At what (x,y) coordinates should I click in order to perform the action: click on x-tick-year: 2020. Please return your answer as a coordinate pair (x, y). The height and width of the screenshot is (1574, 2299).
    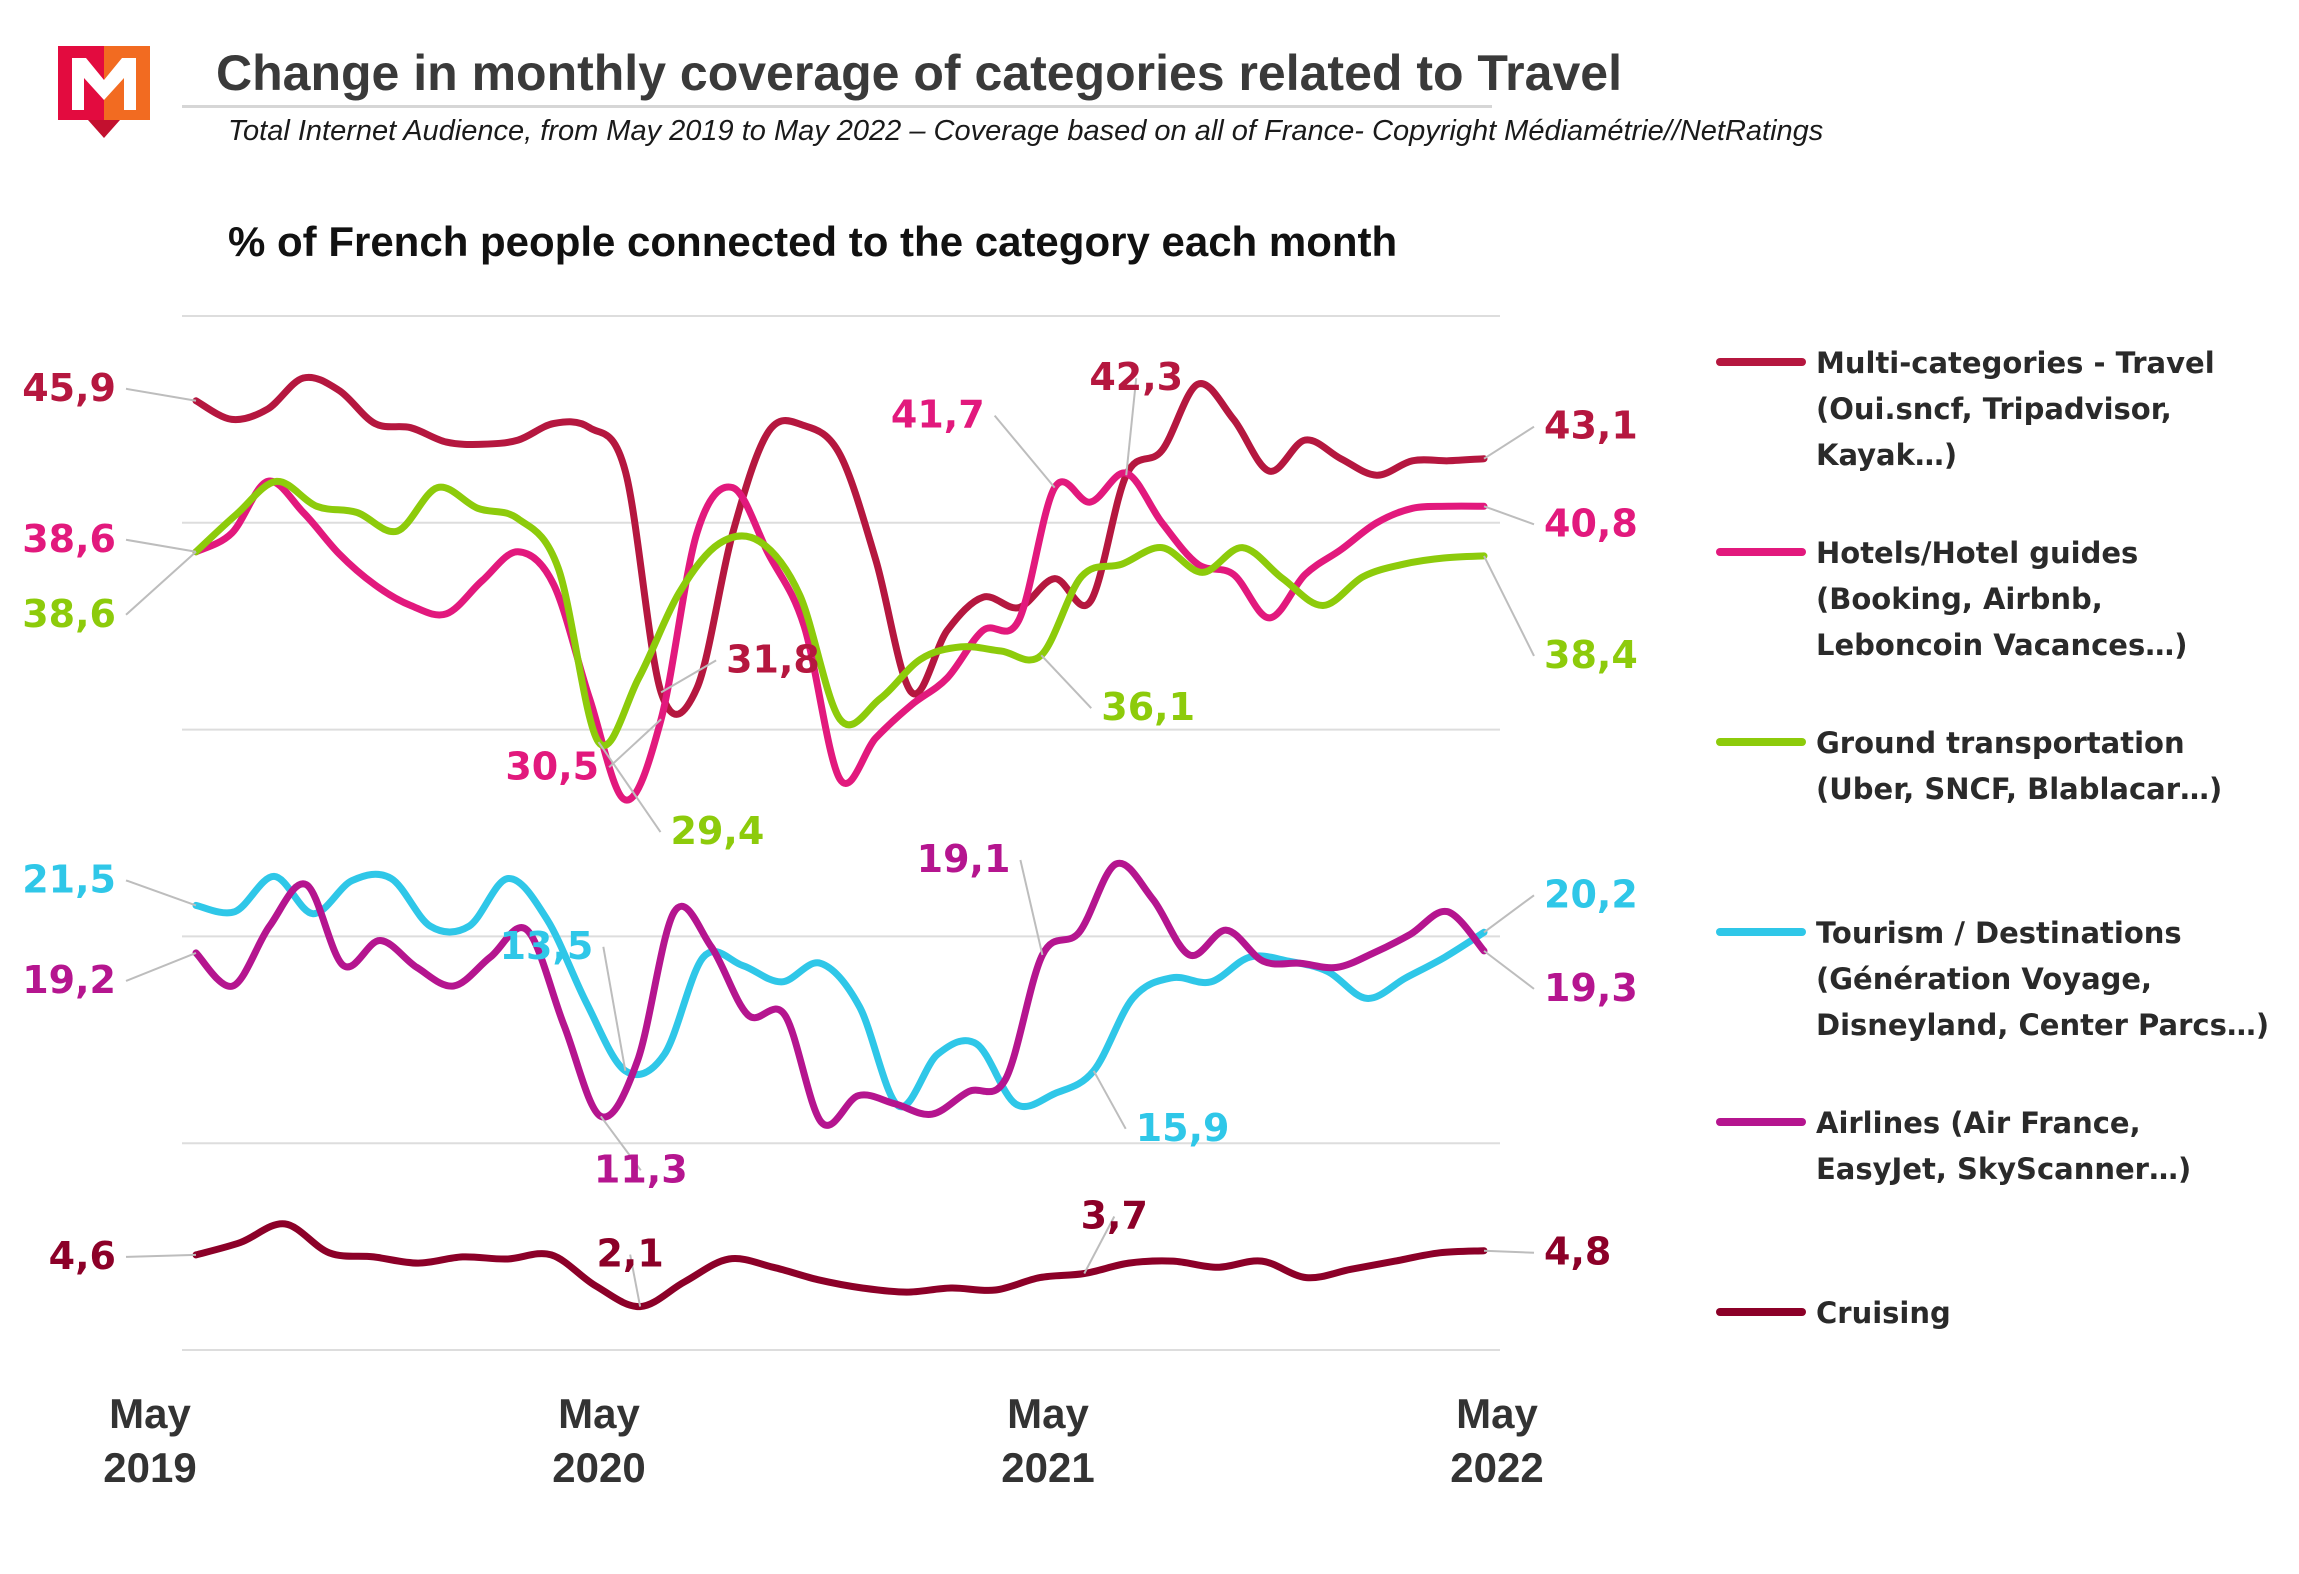
    Looking at the image, I should click on (598, 1467).